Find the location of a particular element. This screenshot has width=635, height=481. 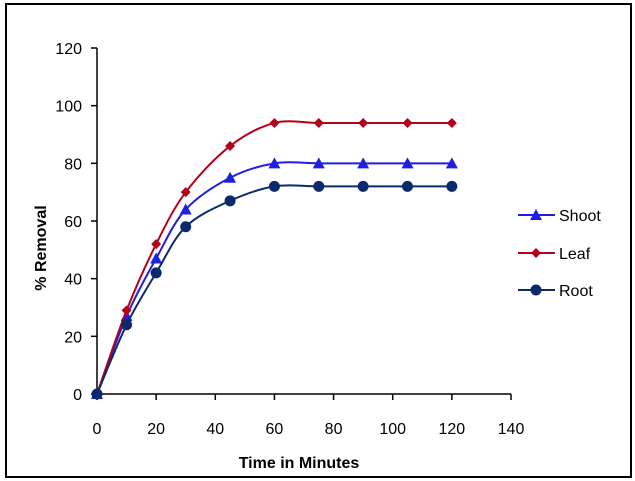

legend-marker-leaf is located at coordinates (536, 253).